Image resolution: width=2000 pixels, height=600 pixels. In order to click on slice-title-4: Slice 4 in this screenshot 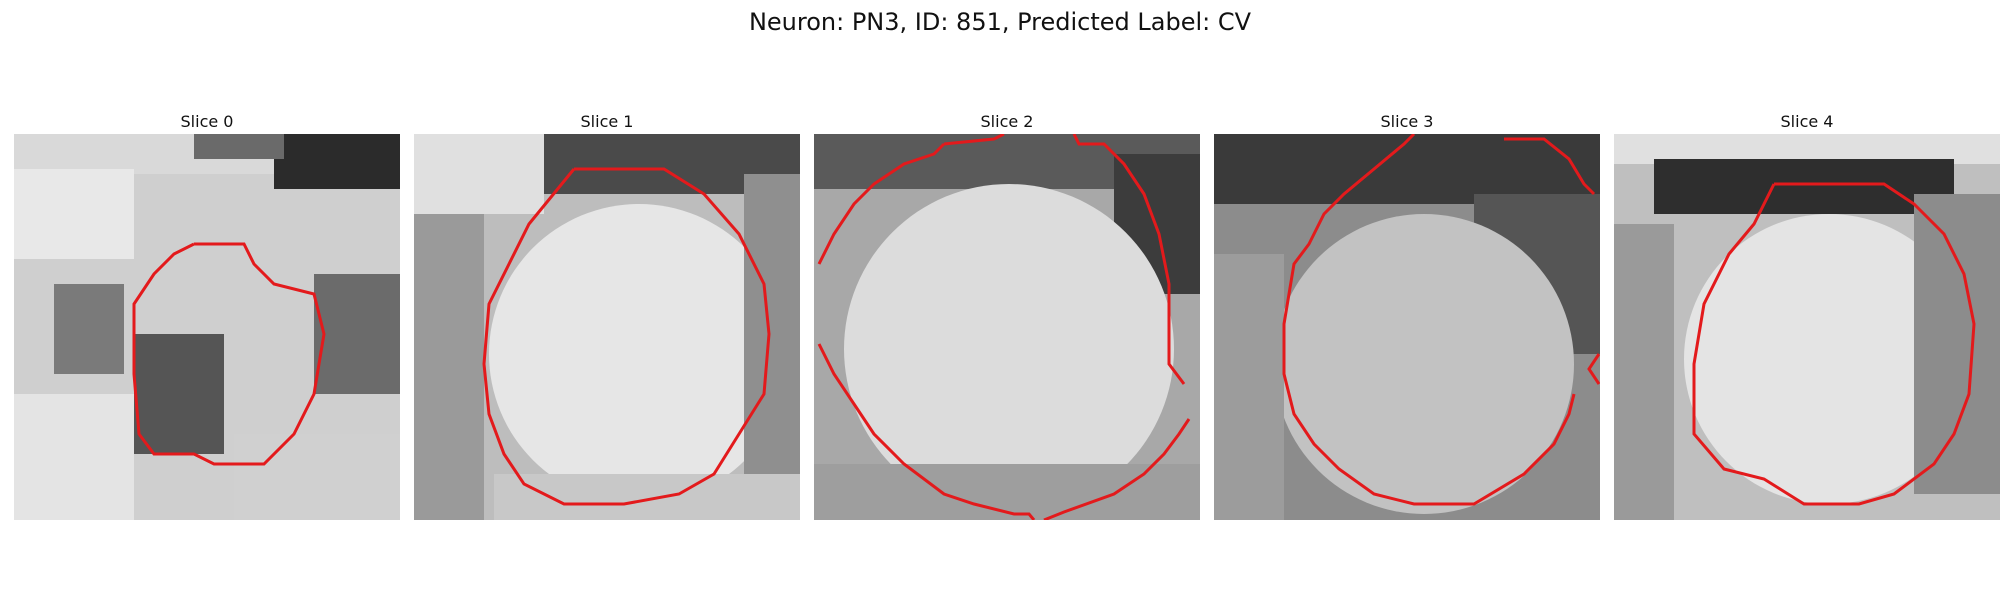, I will do `click(1807, 121)`.